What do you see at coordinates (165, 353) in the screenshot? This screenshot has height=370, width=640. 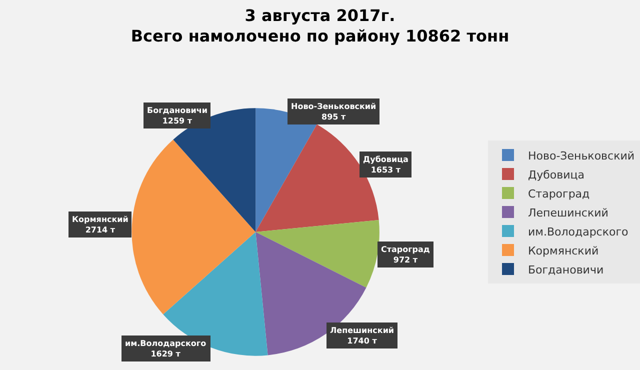 I see `data-label: 1629 т` at bounding box center [165, 353].